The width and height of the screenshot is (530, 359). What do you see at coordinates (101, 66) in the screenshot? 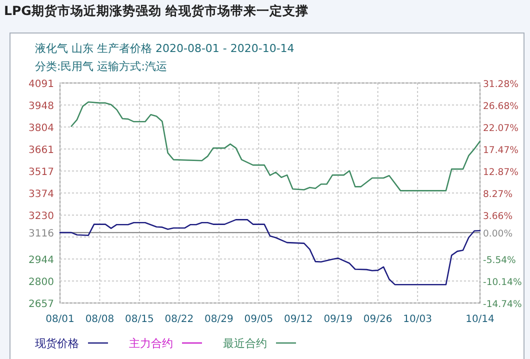
I see `text: 分类:民用气 运输方式:汽运` at bounding box center [101, 66].